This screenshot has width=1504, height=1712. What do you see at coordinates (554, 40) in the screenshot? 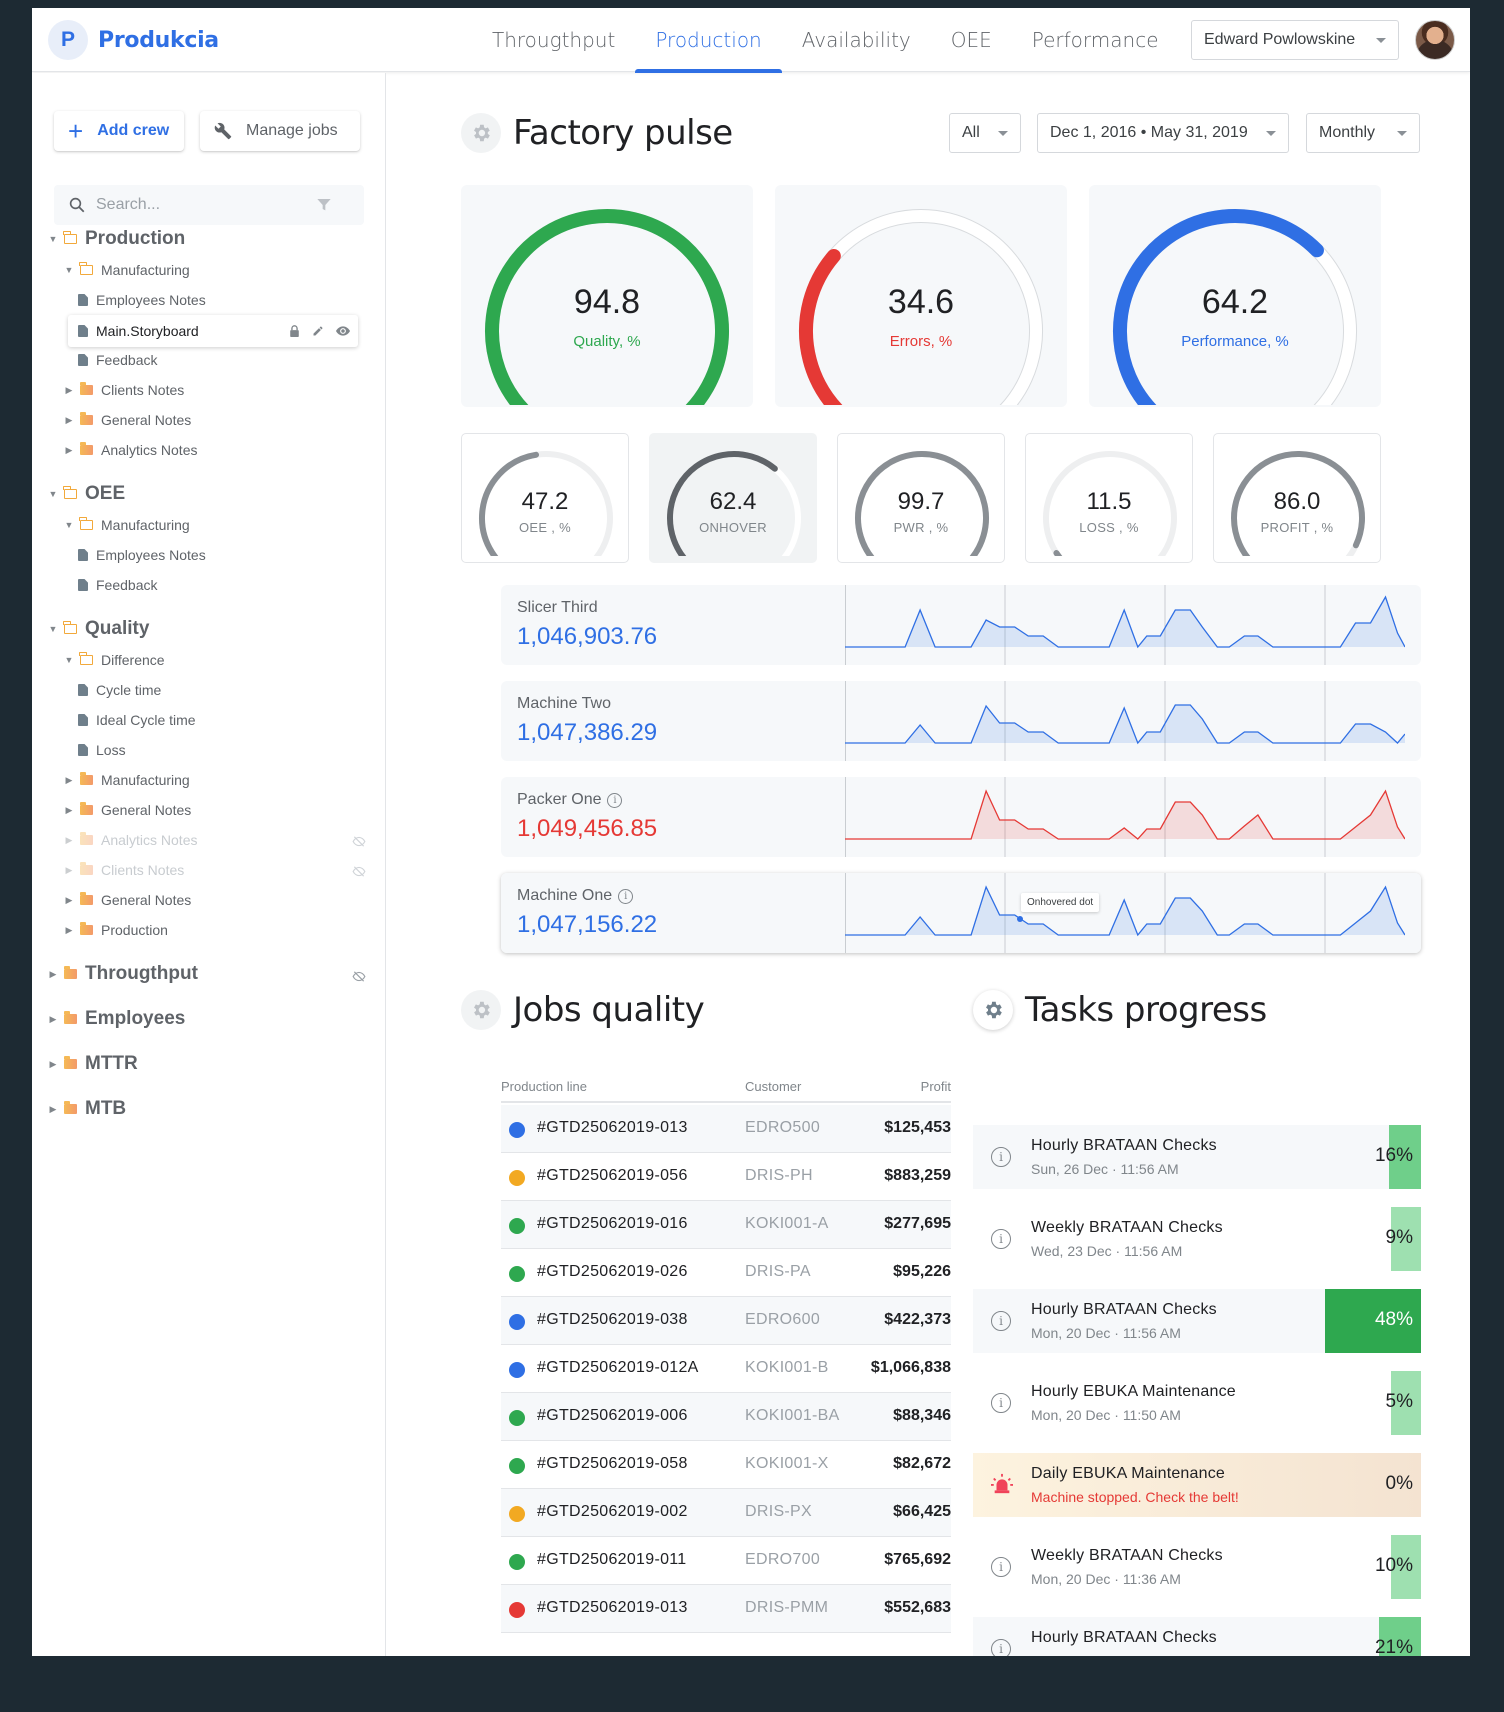
I see `tab-throughput: Througthput` at bounding box center [554, 40].